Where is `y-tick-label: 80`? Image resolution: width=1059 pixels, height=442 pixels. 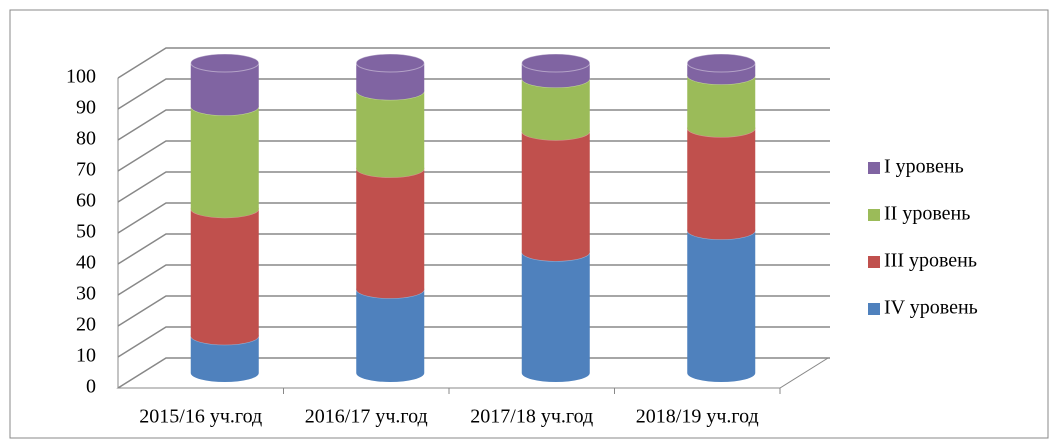 y-tick-label: 80 is located at coordinates (86, 139).